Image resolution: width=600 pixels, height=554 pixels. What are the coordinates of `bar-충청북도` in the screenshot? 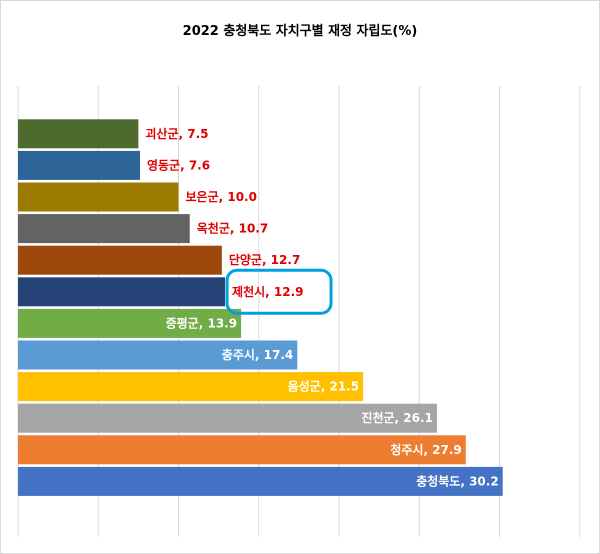 It's located at (260, 481).